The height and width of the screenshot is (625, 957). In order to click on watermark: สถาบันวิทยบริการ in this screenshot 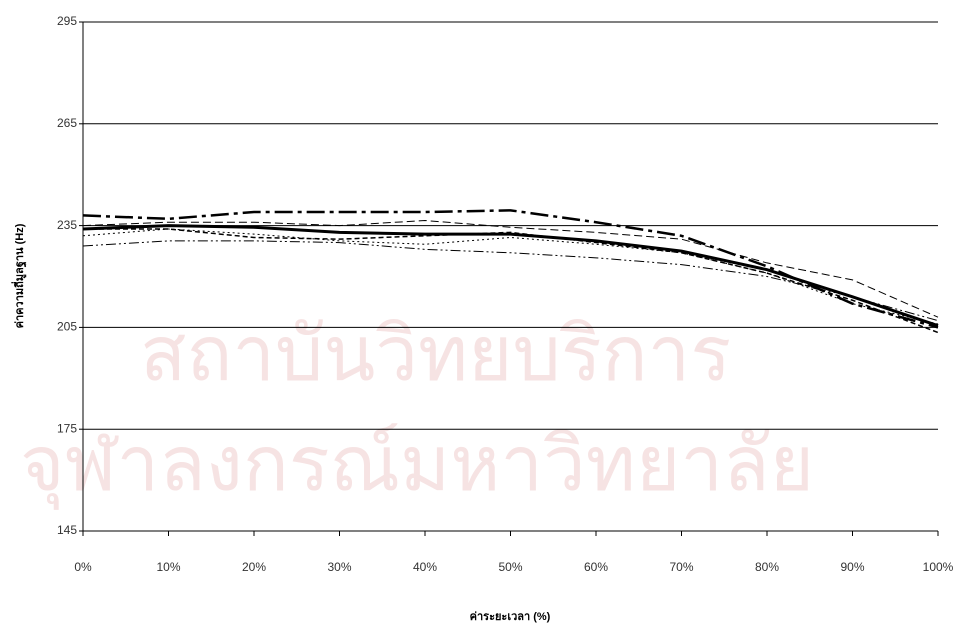, I will do `click(435, 354)`.